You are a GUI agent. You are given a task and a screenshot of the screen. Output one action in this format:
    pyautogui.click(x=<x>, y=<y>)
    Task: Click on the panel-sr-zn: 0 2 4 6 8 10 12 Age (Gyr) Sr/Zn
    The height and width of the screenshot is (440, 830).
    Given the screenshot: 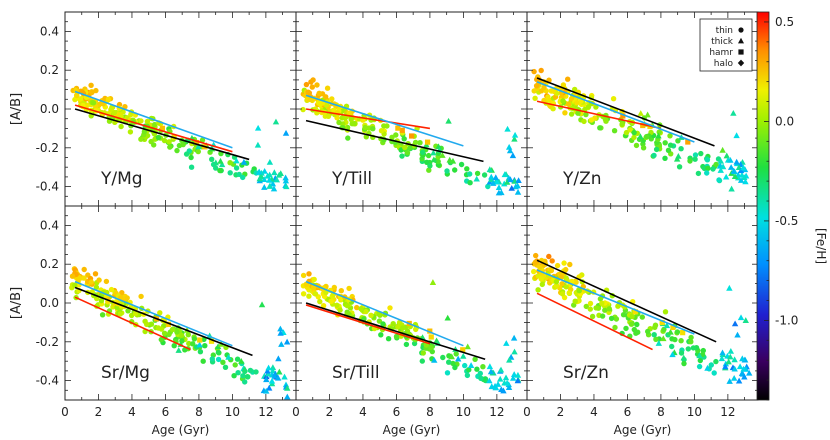 What is the action you would take?
    pyautogui.click(x=641, y=321)
    